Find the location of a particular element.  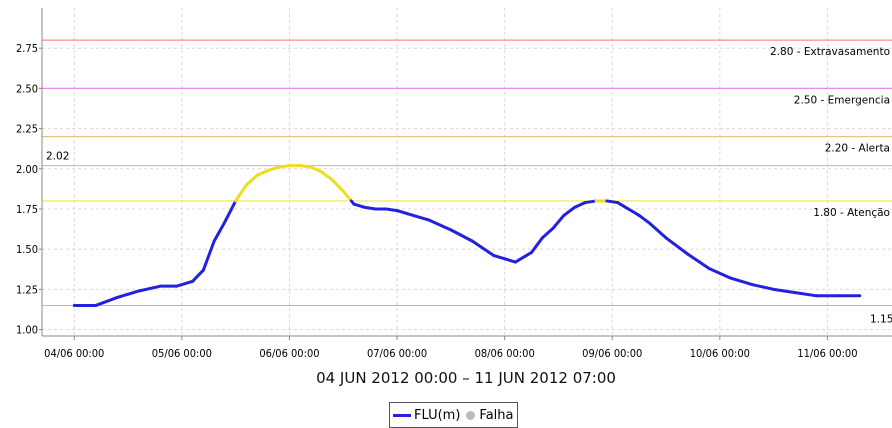

y-tick-label: 2.00 is located at coordinates (27, 169).